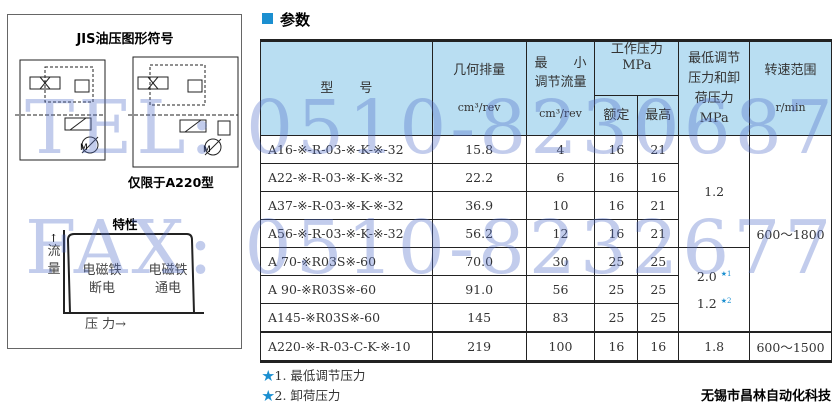 The width and height of the screenshot is (837, 419). What do you see at coordinates (658, 115) in the screenshot?
I see `header-max: 最高` at bounding box center [658, 115].